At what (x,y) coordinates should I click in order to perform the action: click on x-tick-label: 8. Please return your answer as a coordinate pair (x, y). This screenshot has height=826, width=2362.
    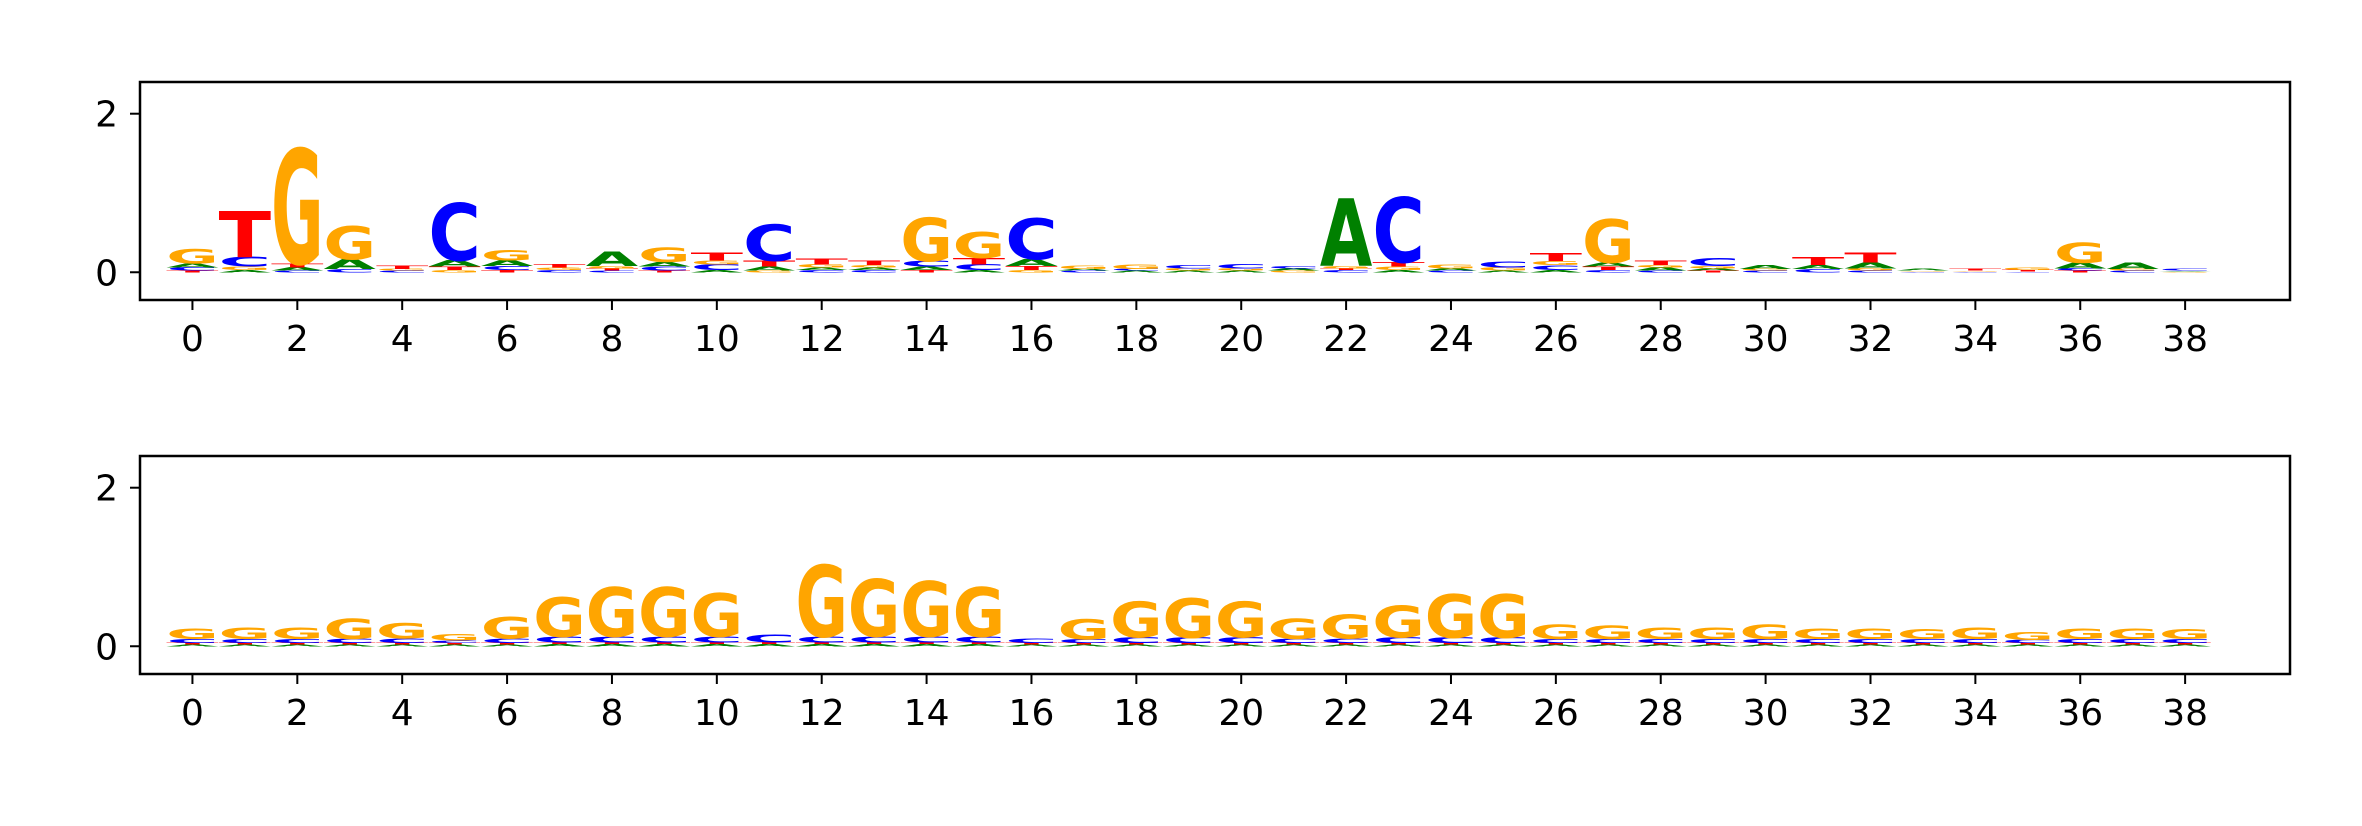
    Looking at the image, I should click on (611, 339).